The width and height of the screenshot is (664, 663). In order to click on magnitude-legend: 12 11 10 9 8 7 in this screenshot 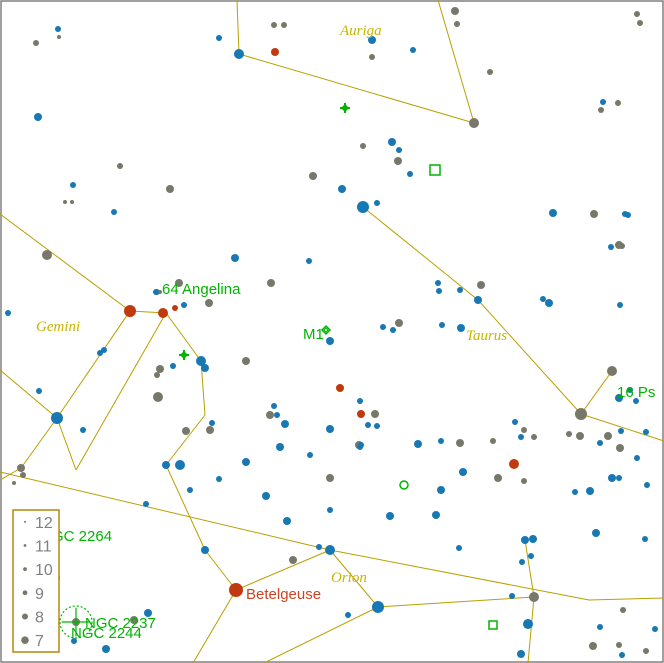, I will do `click(36, 581)`.